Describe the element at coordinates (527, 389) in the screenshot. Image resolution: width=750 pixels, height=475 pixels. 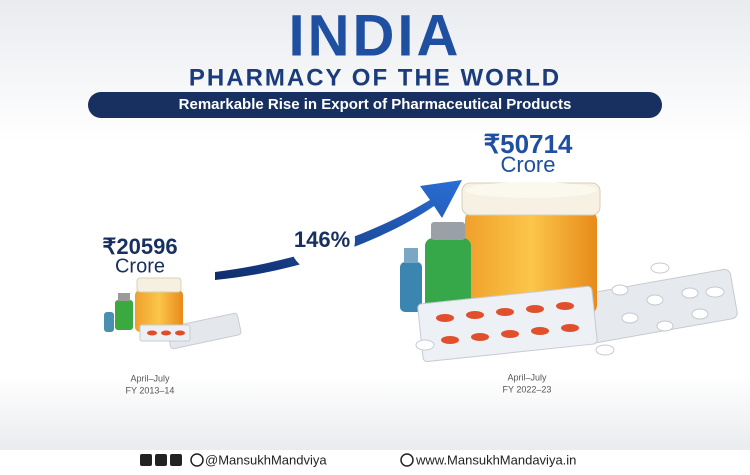
I see `after-year: FY 2022–23` at that location.